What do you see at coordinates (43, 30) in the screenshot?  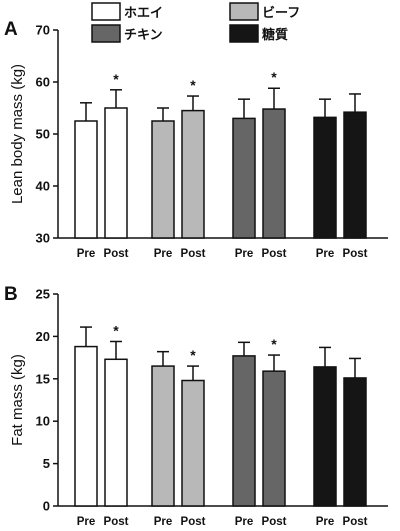 I see `y-tick-label: 70` at bounding box center [43, 30].